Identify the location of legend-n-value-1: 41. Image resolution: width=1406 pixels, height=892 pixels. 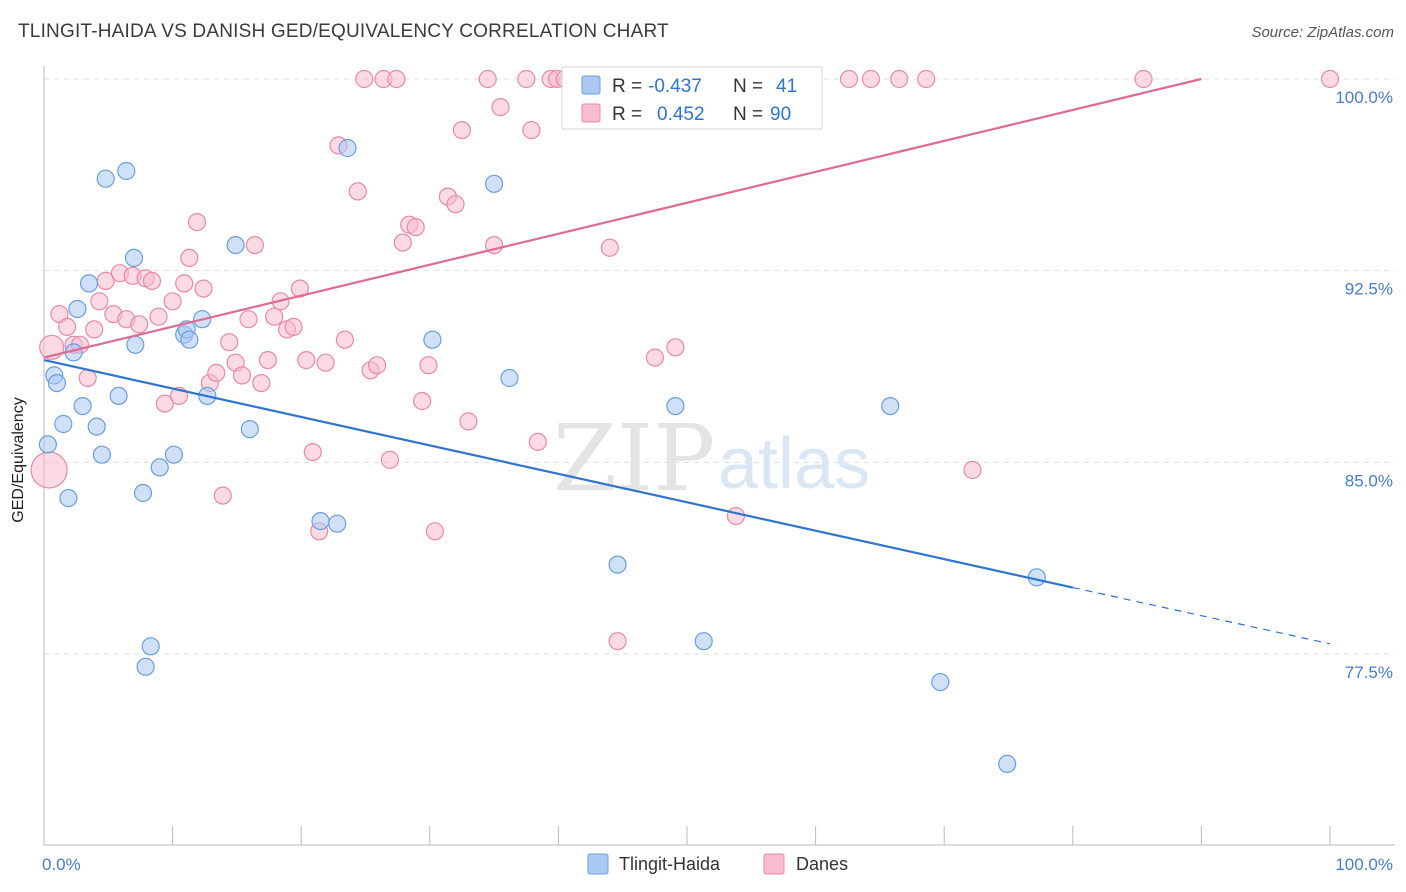
(786, 86).